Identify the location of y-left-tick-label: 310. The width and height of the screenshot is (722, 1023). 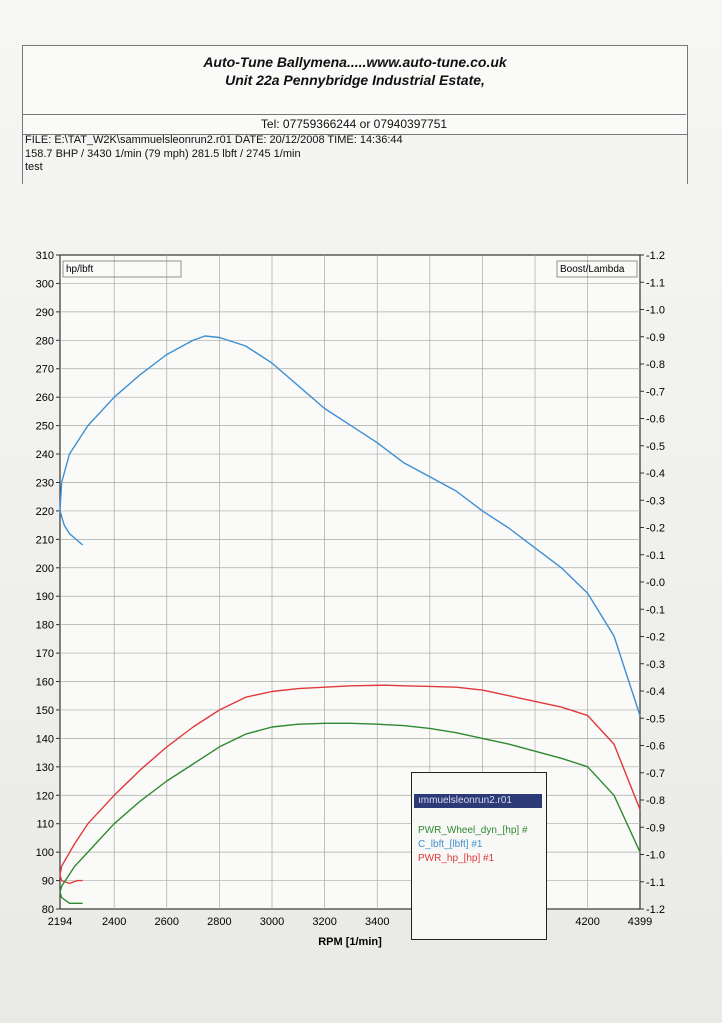
(45, 256).